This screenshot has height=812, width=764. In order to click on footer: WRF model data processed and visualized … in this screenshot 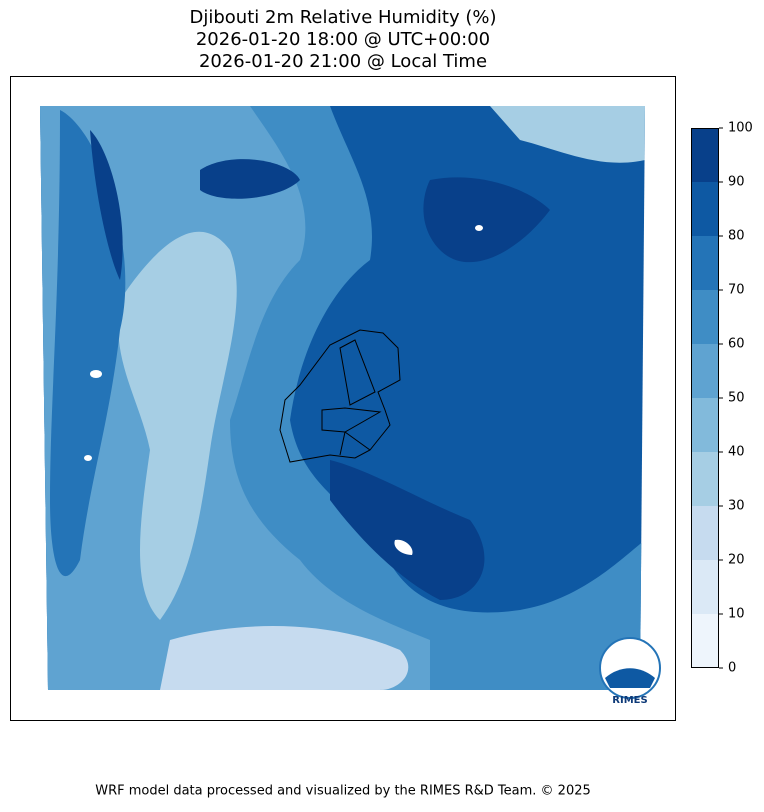, I will do `click(343, 791)`.